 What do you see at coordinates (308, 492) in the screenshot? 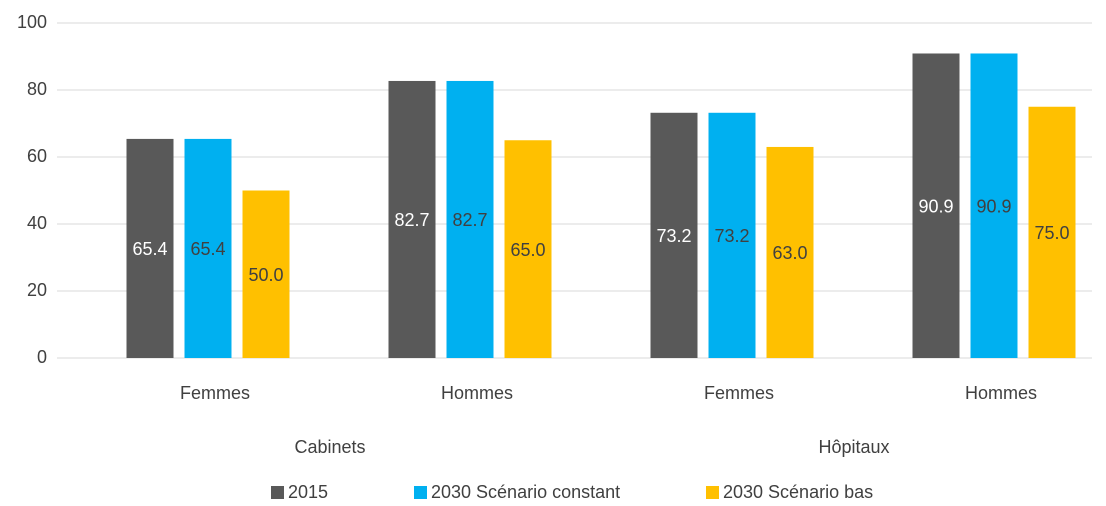
I see `legend-label: 2015` at bounding box center [308, 492].